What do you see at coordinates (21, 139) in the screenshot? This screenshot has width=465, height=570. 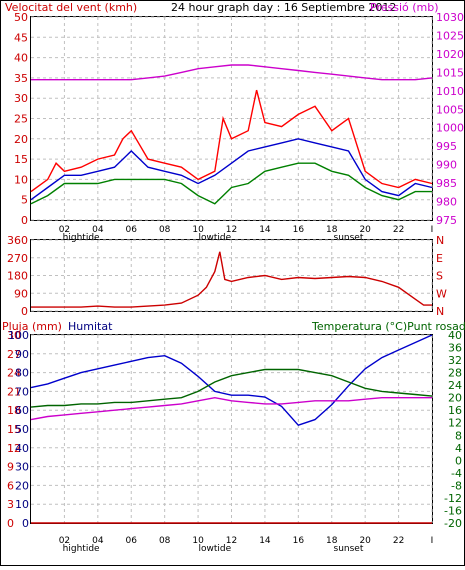 I see `wind-y-tick: 20` at bounding box center [21, 139].